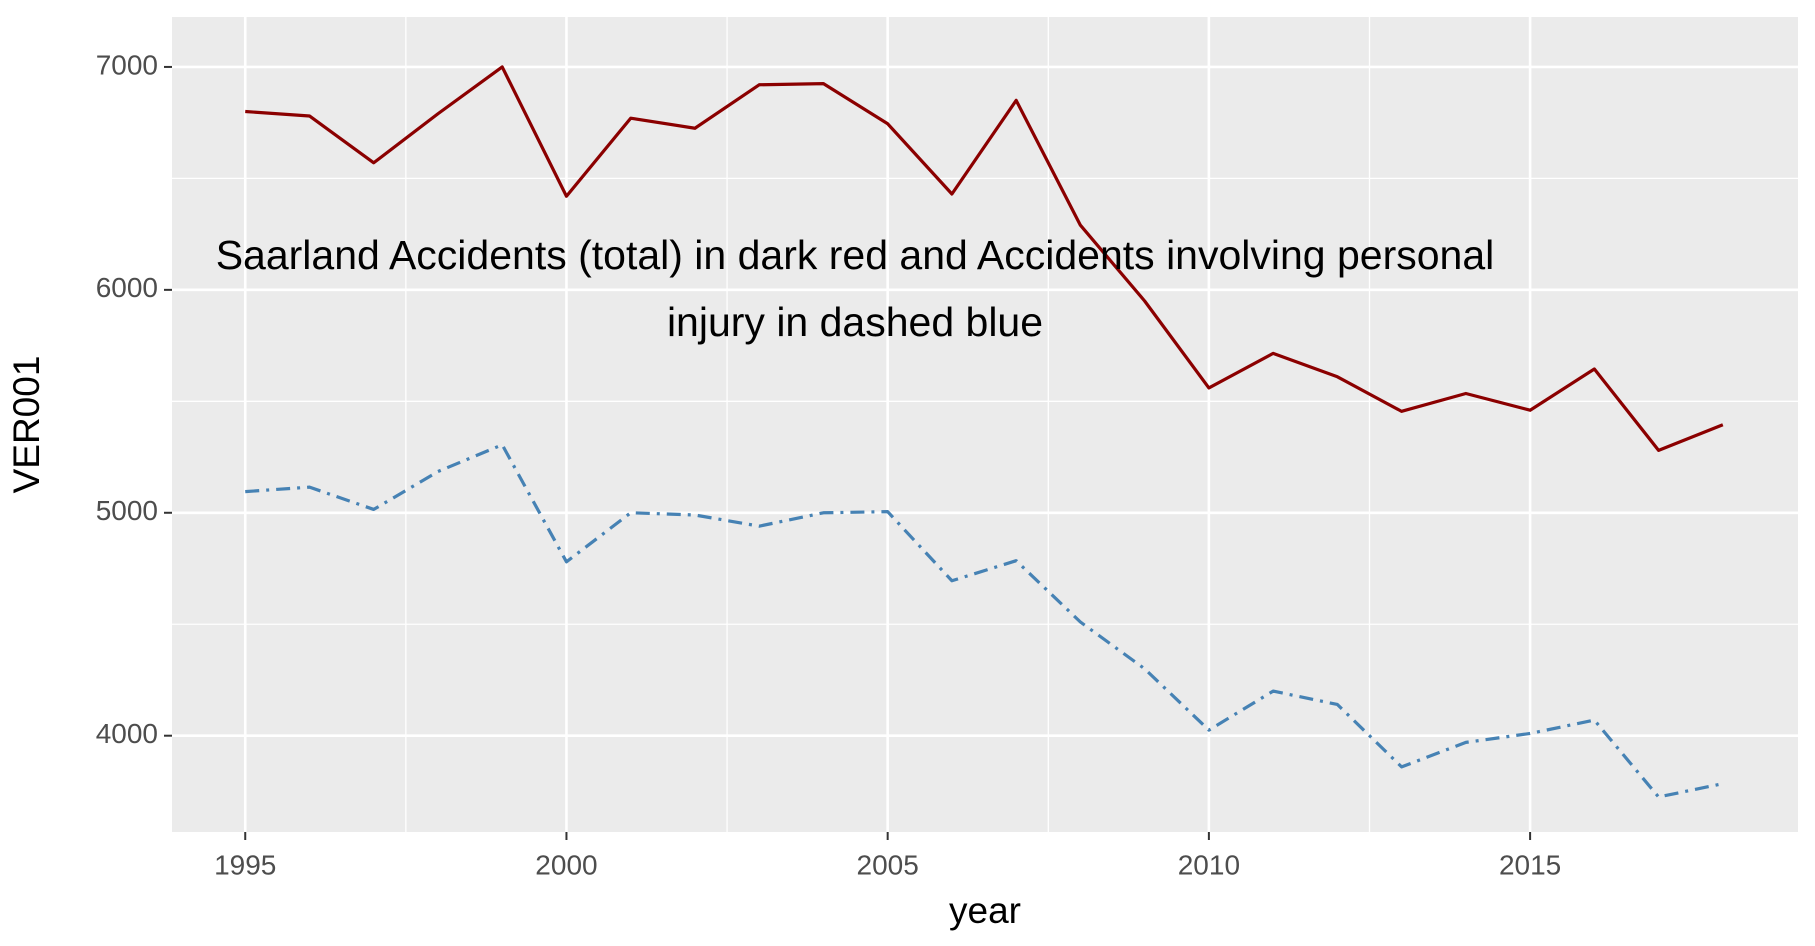 This screenshot has height=946, width=1815. I want to click on annotation: injury in dashed blue, so click(855, 322).